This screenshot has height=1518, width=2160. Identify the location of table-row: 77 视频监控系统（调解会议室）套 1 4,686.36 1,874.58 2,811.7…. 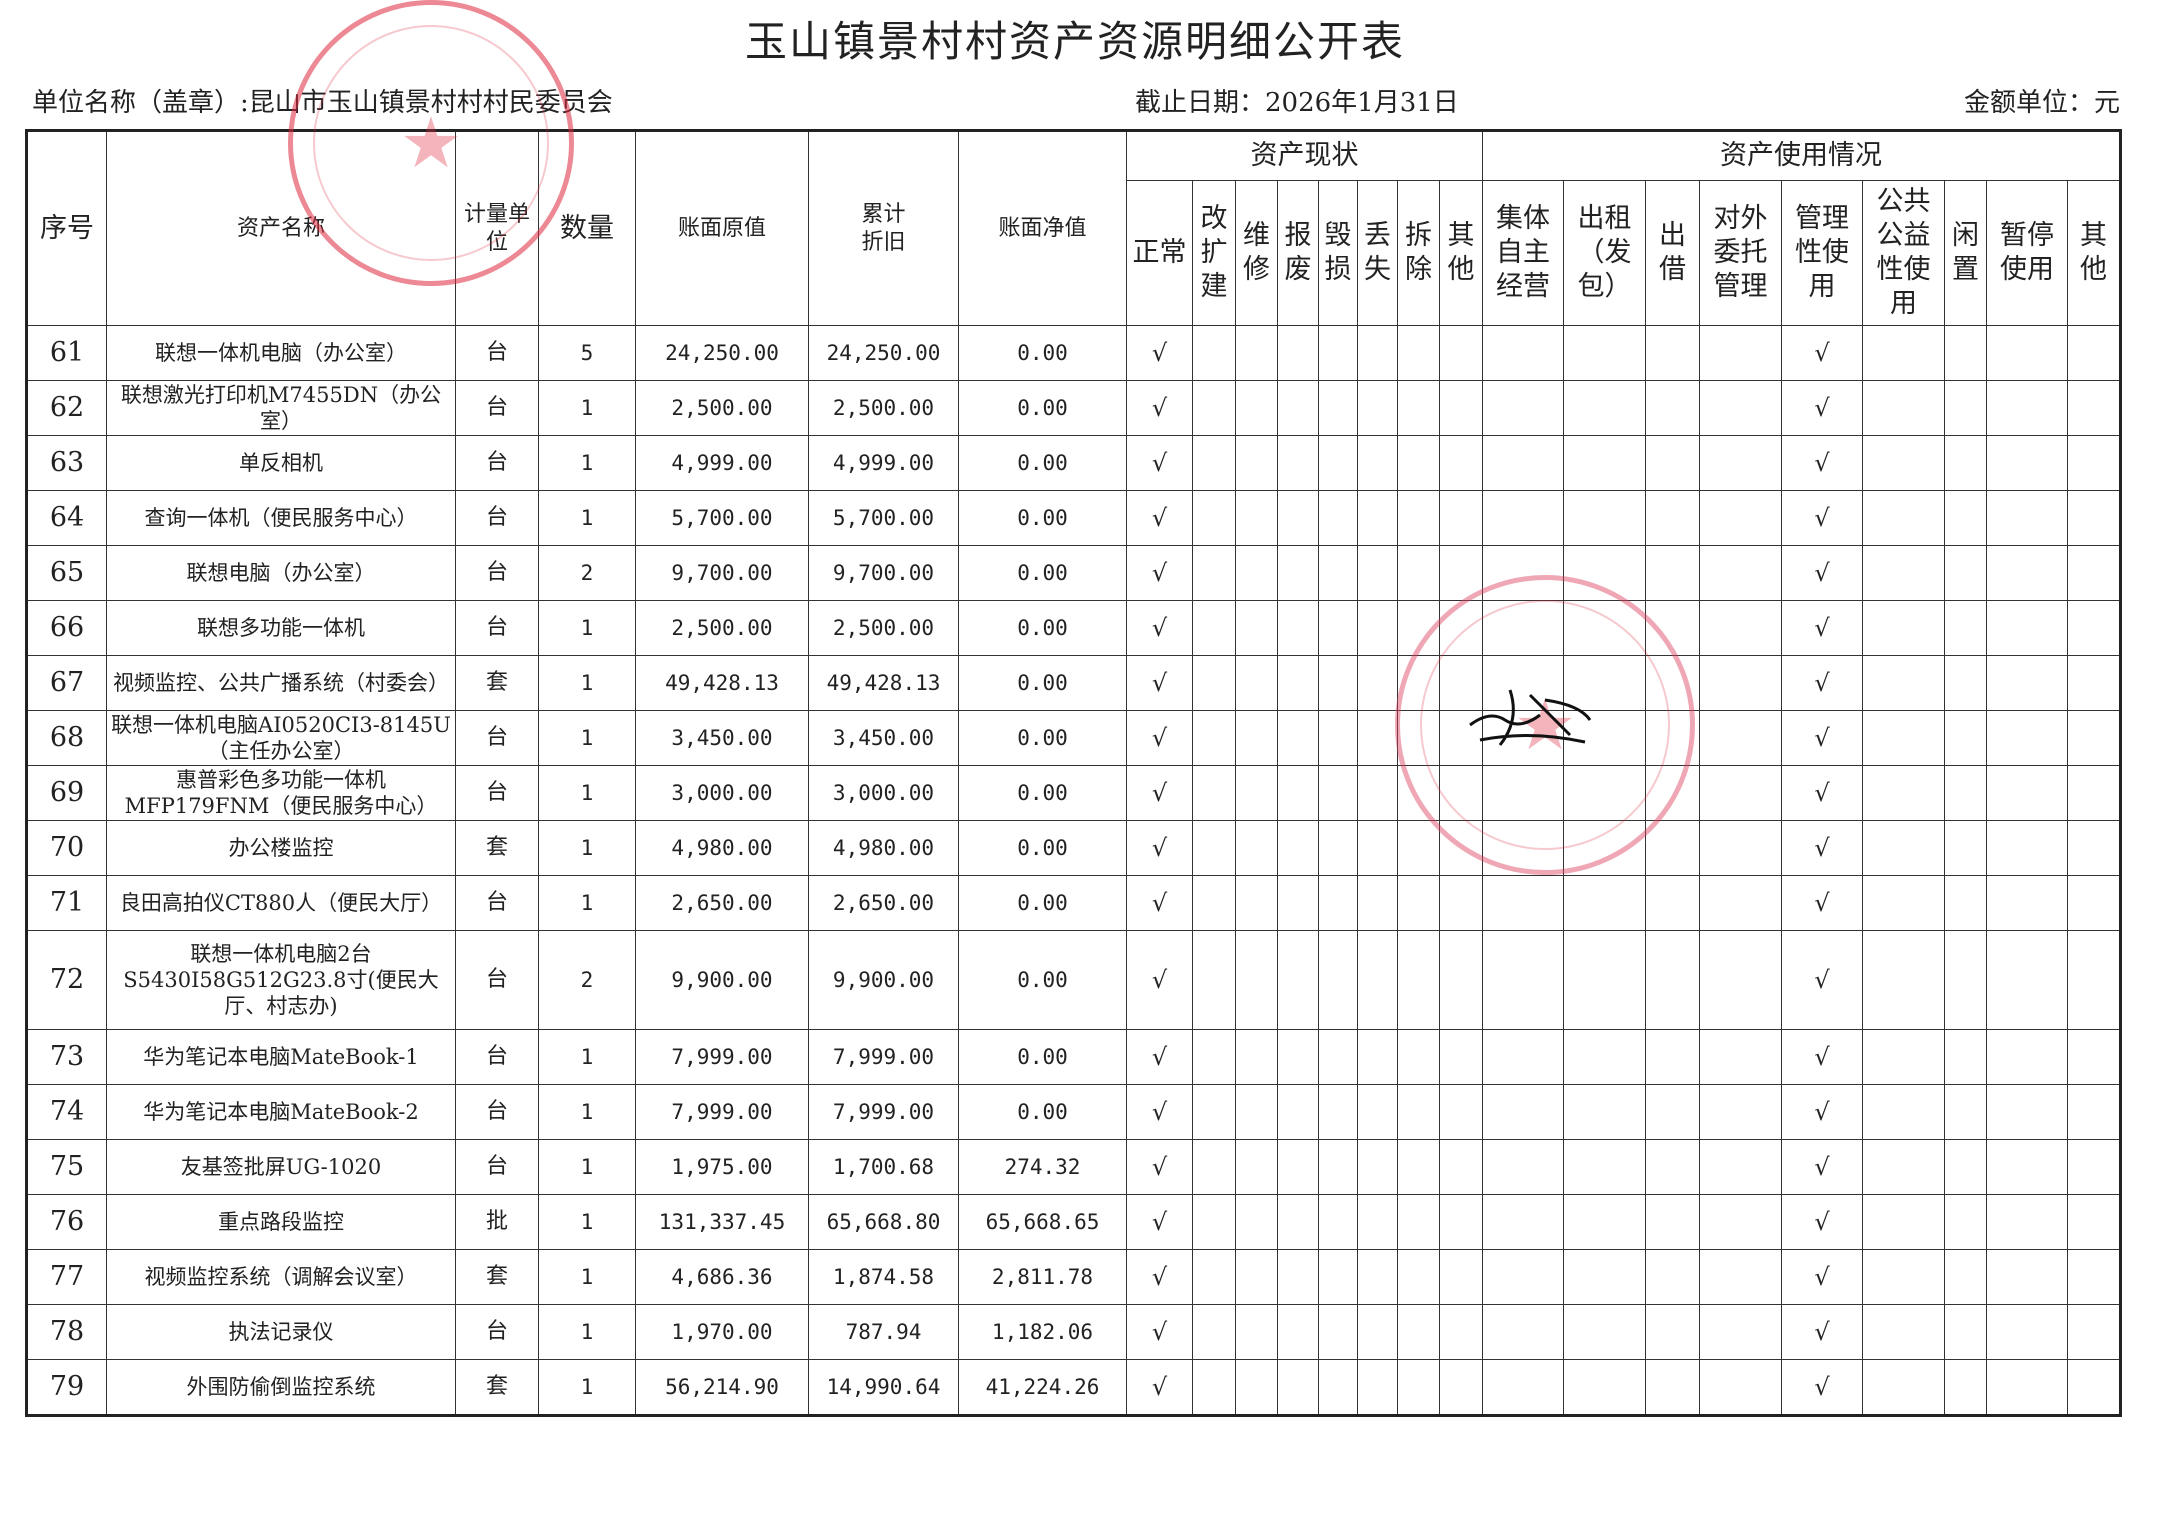
(1074, 1277).